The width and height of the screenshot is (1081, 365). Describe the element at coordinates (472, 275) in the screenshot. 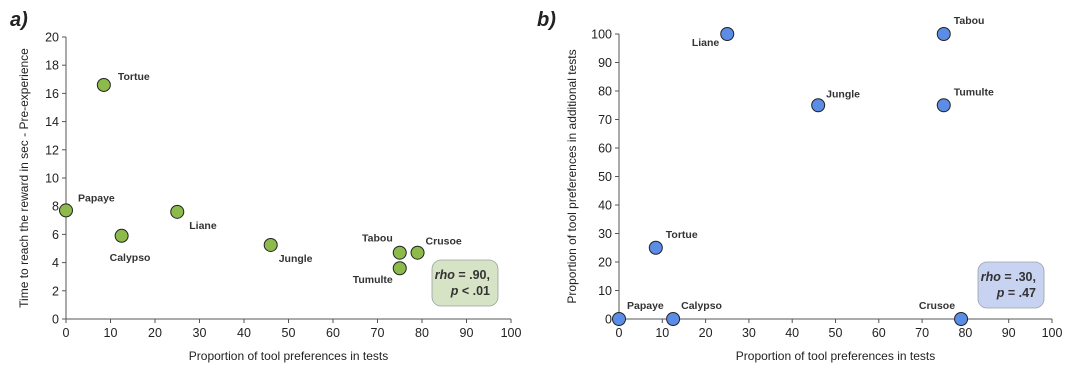

I see `stat-rho-value: = .90,` at that location.